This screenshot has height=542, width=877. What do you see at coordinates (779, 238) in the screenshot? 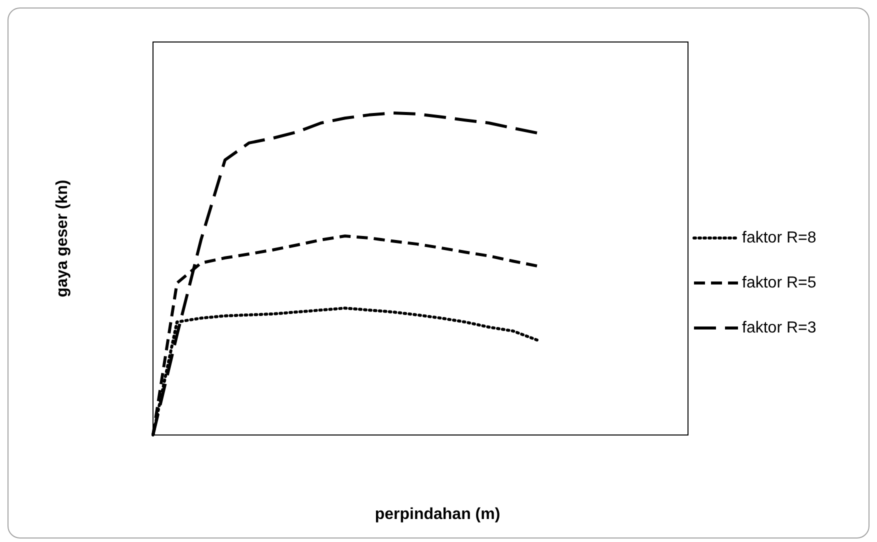
I see `legend-label: faktor R=8` at bounding box center [779, 238].